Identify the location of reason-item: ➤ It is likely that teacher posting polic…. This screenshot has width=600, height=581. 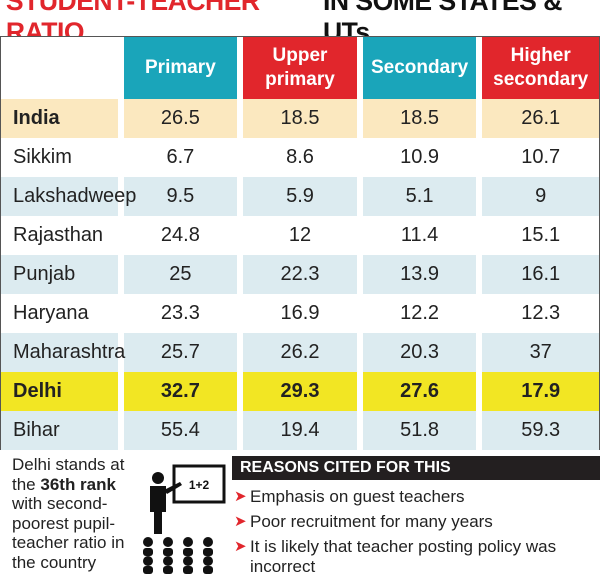
(416, 557).